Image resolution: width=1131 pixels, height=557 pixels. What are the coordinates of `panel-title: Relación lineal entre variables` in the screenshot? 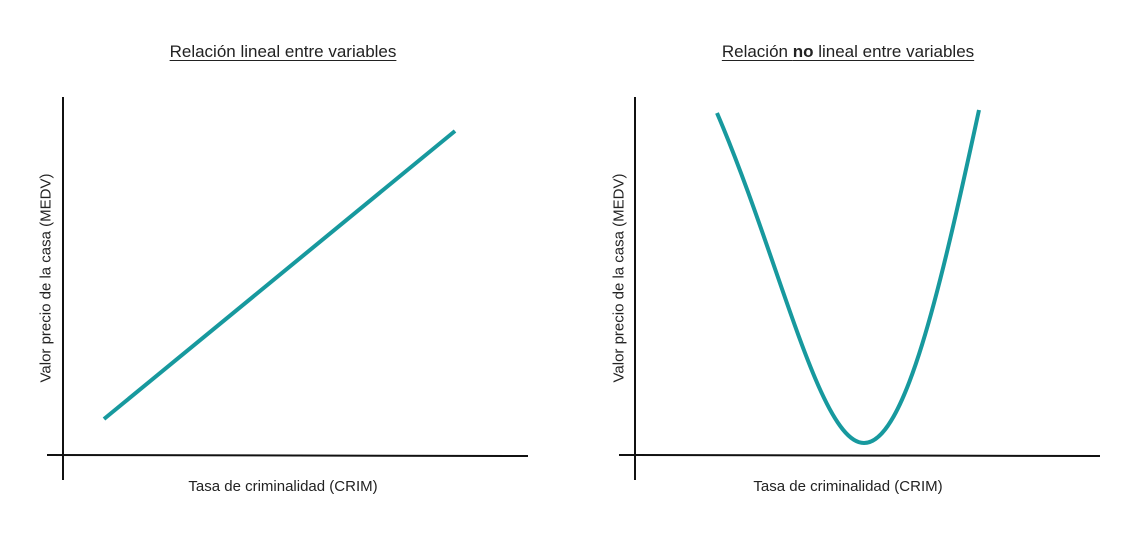 It's located at (283, 52).